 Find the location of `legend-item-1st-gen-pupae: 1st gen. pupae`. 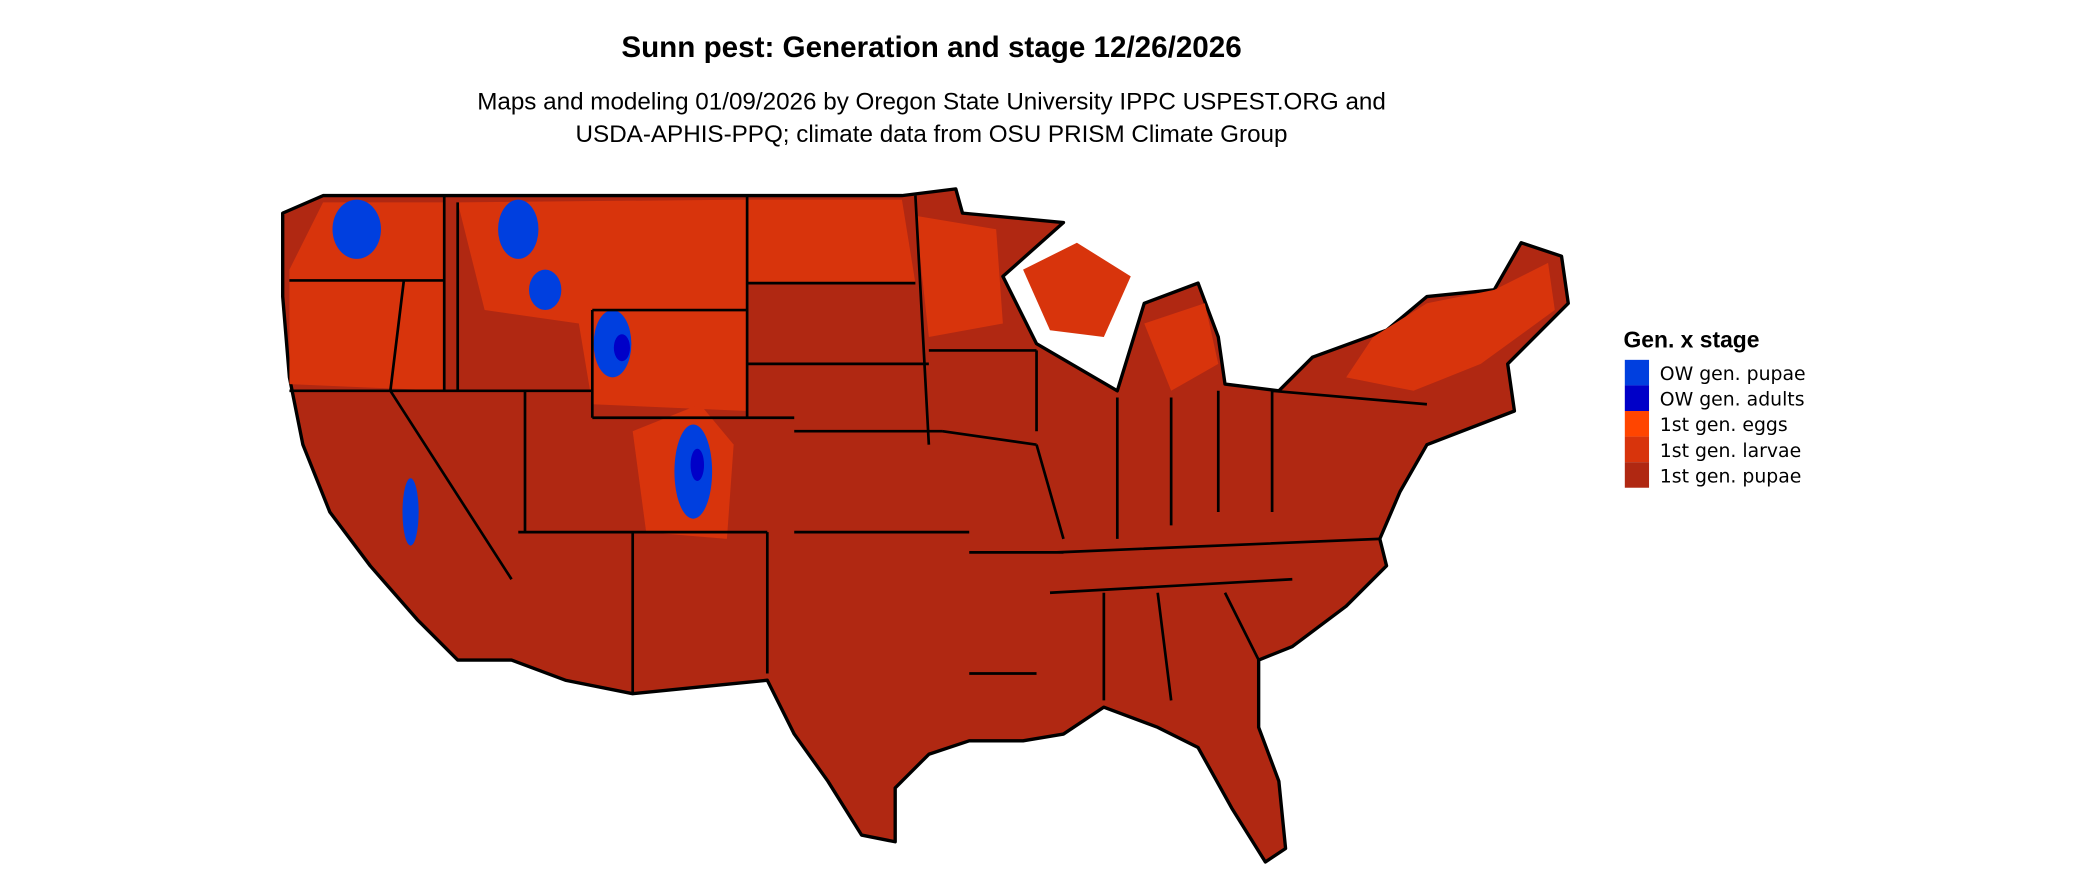

legend-item-1st-gen-pupae: 1st gen. pupae is located at coordinates (1713, 475).